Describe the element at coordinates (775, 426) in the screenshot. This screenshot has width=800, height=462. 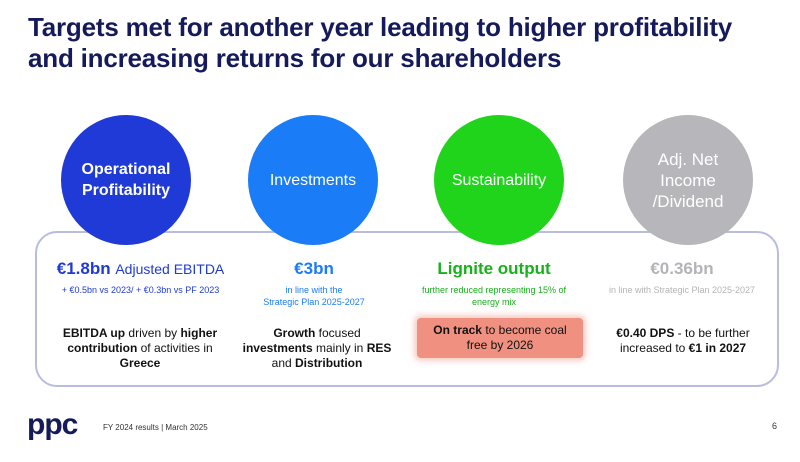
I see `page-number: 6` at that location.